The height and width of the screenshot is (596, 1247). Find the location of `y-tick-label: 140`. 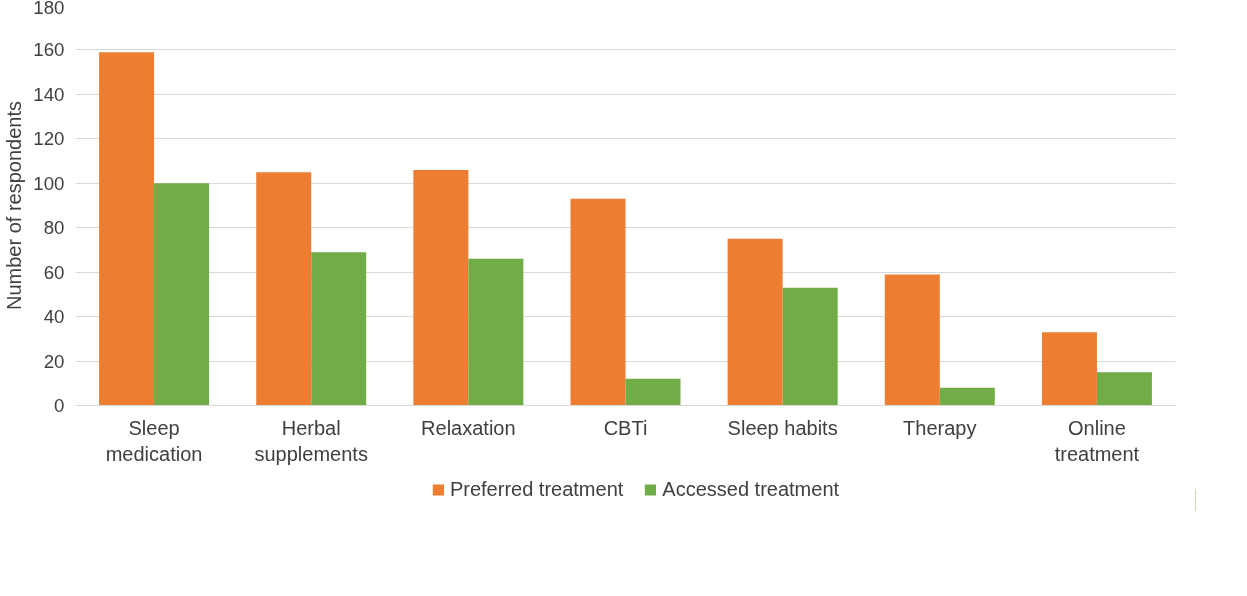

y-tick-label: 140 is located at coordinates (49, 94).